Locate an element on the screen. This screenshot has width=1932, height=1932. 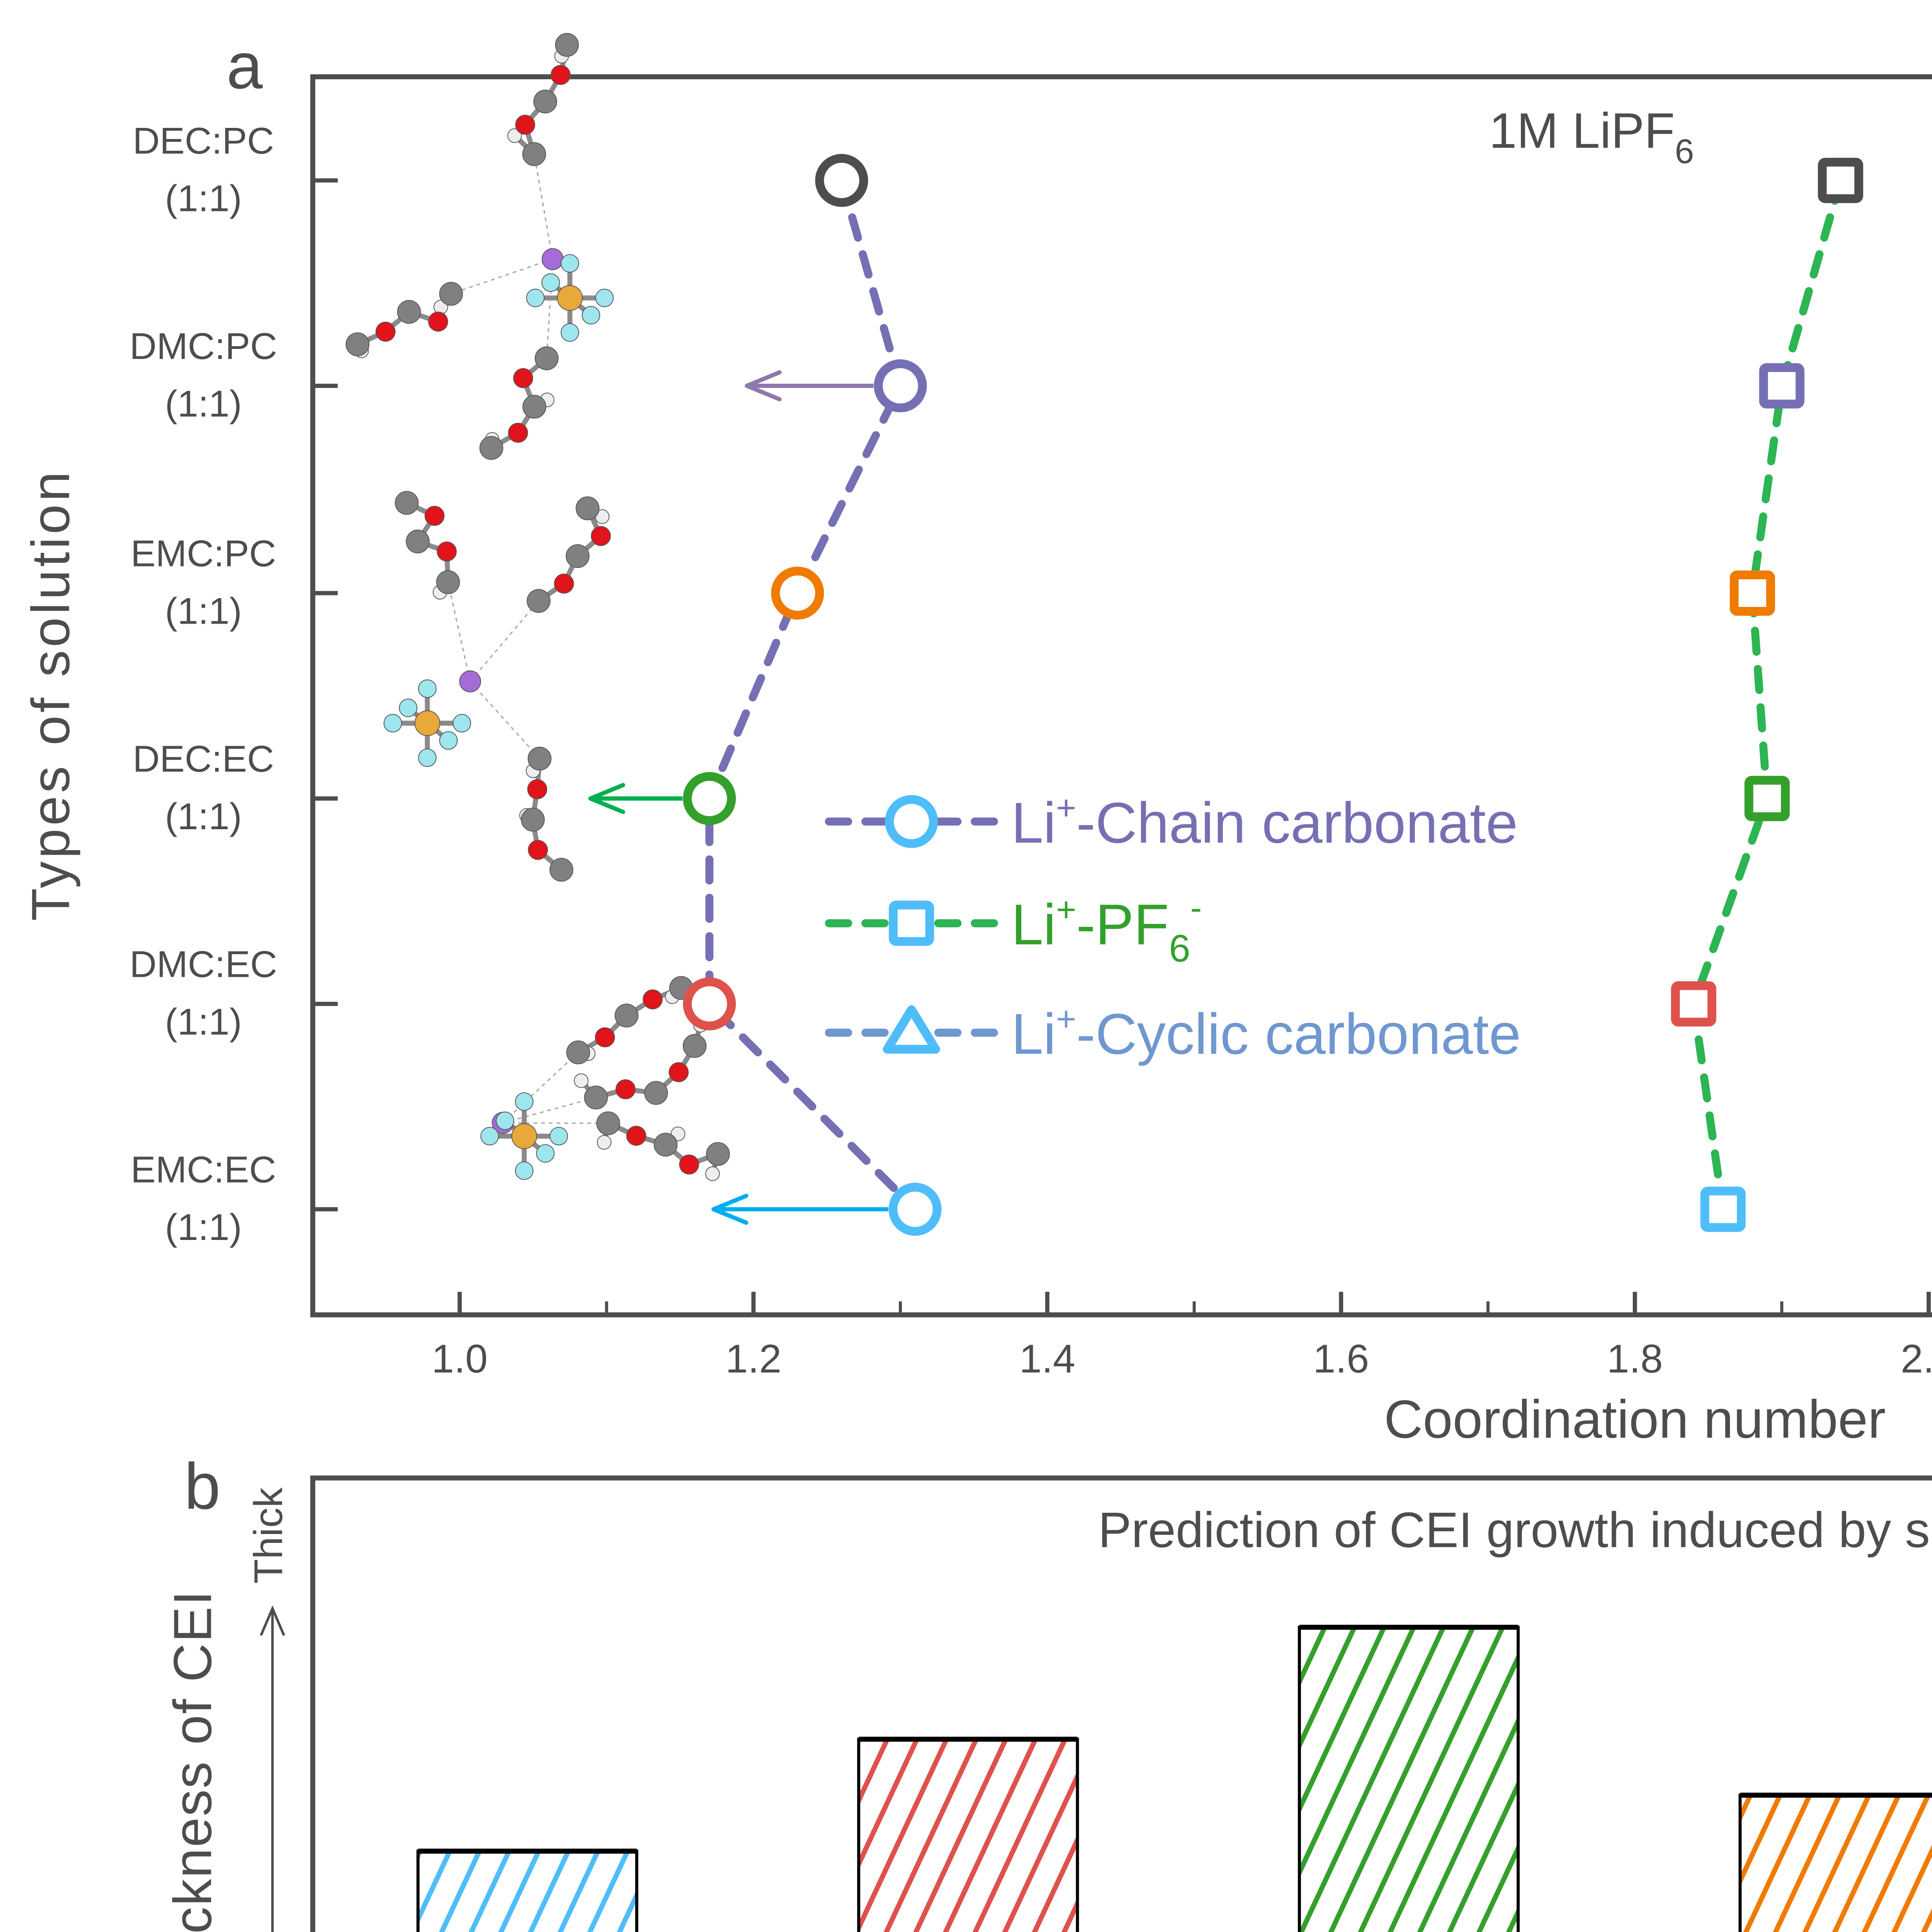
bars is located at coordinates (1174, 1778).